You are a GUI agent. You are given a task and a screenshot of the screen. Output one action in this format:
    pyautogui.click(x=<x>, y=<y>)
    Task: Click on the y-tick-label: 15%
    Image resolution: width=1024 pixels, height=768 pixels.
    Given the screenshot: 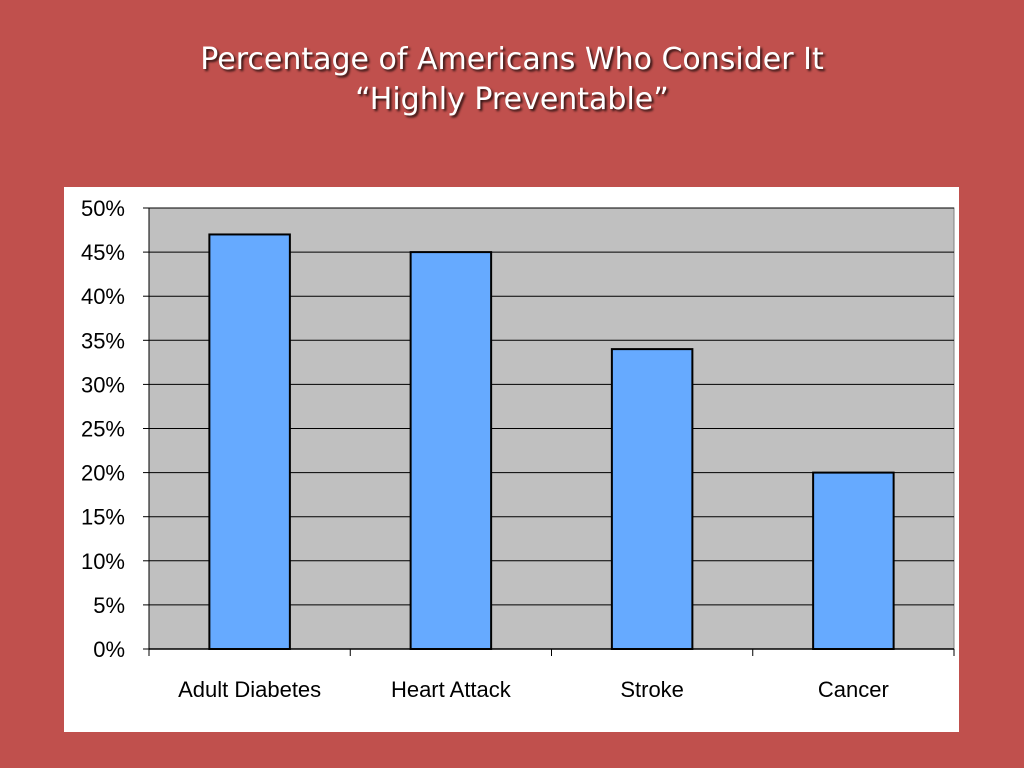 What is the action you would take?
    pyautogui.click(x=103, y=517)
    